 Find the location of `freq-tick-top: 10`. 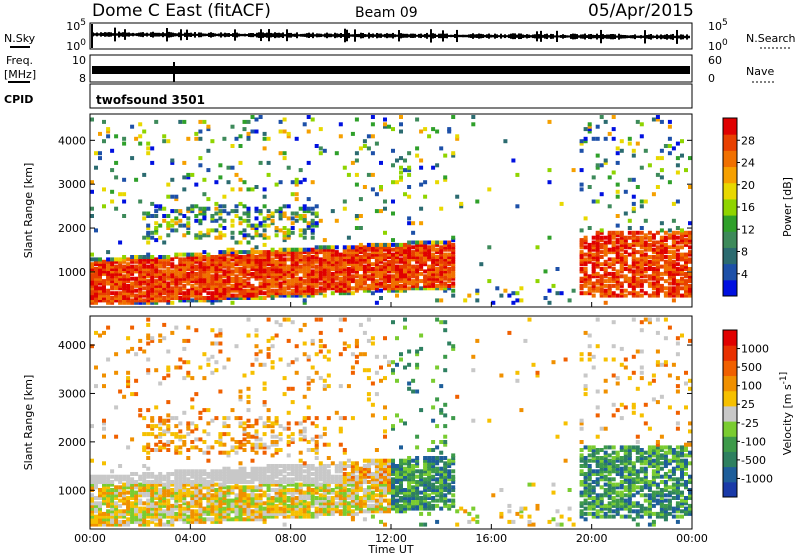

freq-tick-top: 10 is located at coordinates (79, 60).